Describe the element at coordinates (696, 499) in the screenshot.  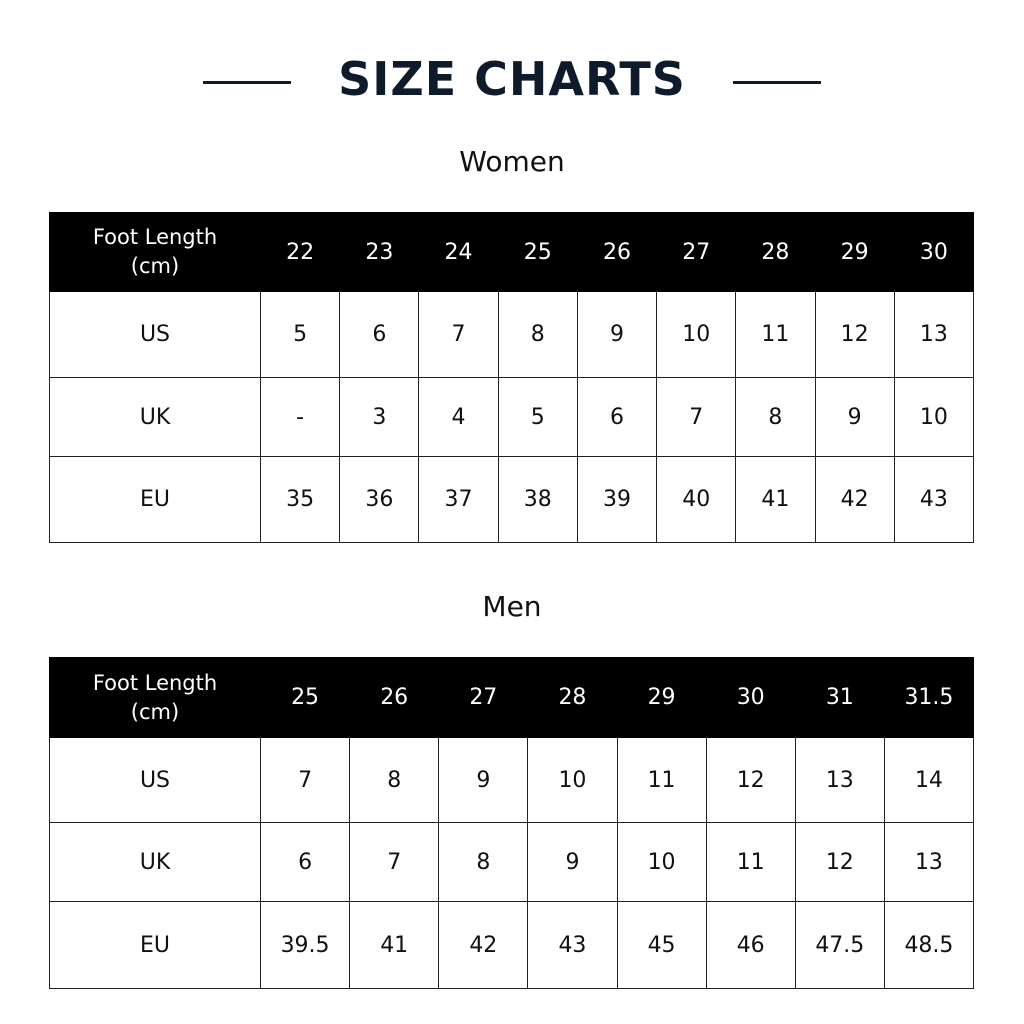
I see `size-cell: 40` at that location.